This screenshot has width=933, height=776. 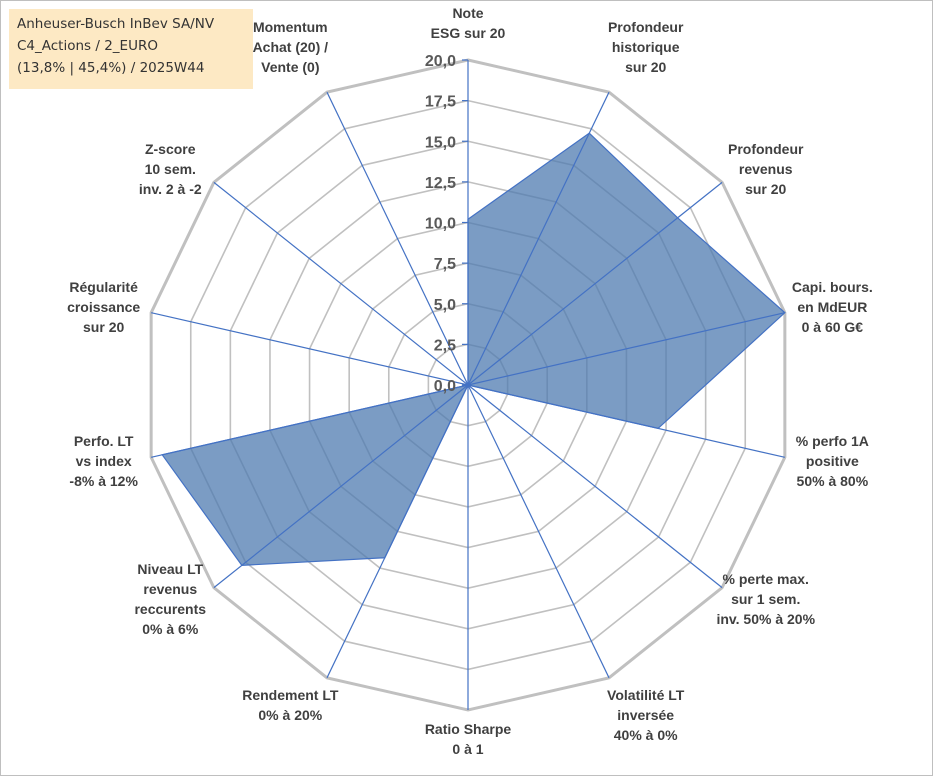 What do you see at coordinates (291, 47) in the screenshot?
I see `axis-label: Momentum Achat (20) / Vente (0)` at bounding box center [291, 47].